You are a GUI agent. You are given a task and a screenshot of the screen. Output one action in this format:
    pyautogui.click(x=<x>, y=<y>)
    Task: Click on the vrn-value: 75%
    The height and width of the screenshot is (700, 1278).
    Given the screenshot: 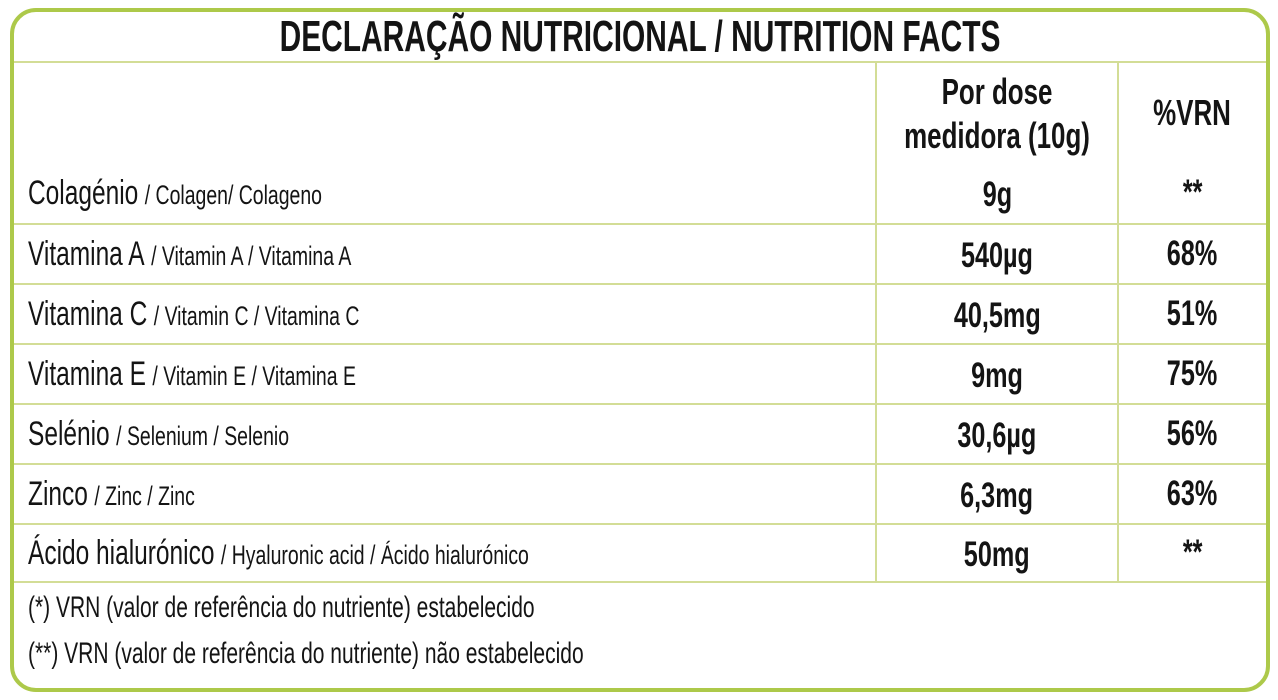 What is the action you would take?
    pyautogui.click(x=1192, y=373)
    